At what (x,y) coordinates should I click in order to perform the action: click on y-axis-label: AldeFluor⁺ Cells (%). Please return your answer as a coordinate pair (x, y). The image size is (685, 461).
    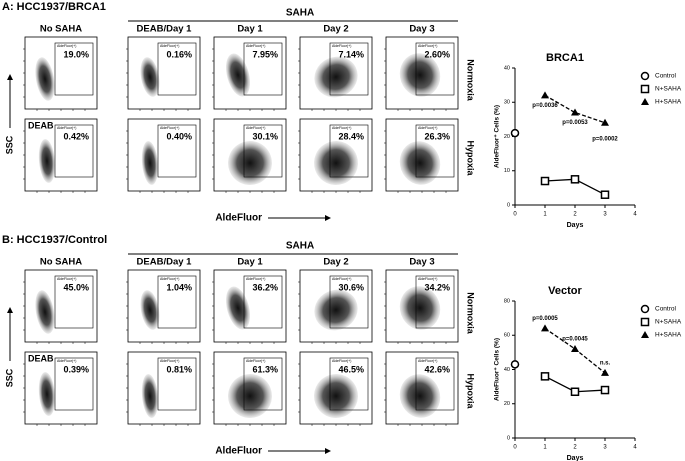
    Looking at the image, I should click on (497, 369).